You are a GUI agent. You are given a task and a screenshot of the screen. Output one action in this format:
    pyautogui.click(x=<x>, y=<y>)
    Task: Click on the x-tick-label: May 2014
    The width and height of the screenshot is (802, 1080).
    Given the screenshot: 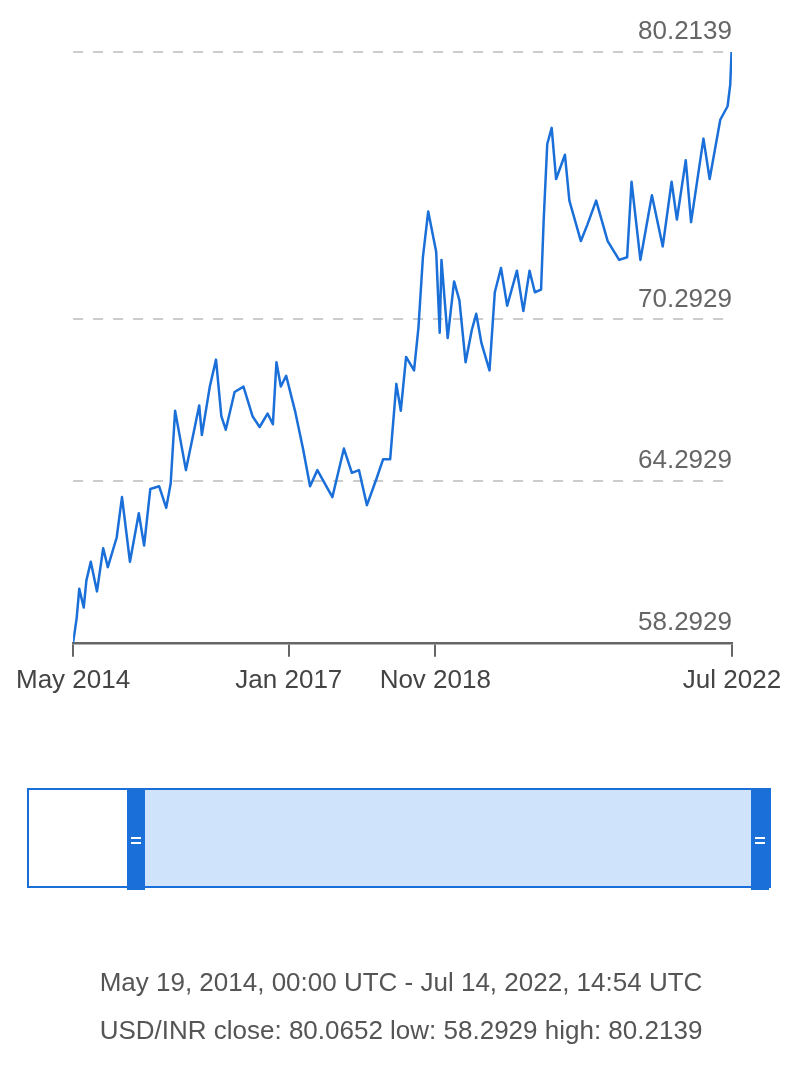 What is the action you would take?
    pyautogui.click(x=73, y=678)
    